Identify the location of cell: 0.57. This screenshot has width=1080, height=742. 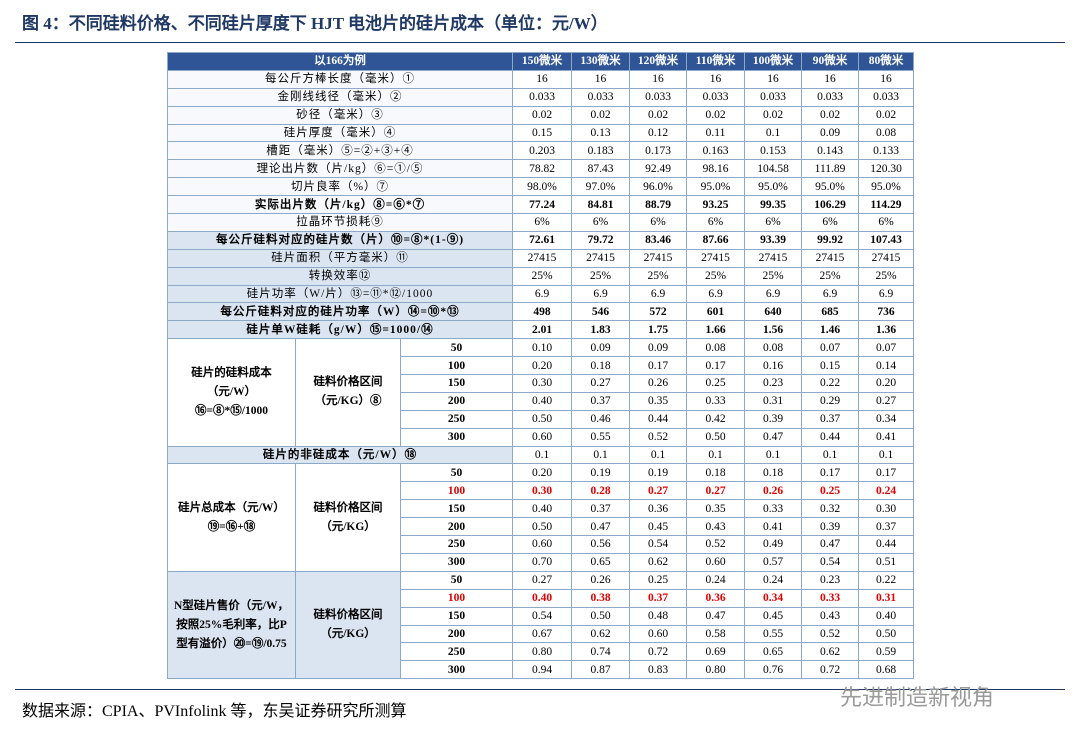
(773, 562).